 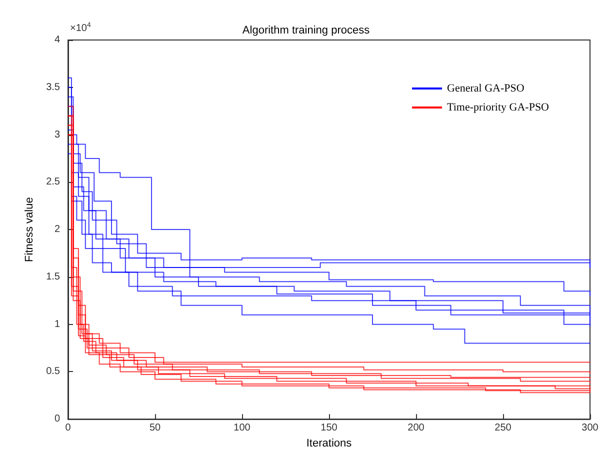 I want to click on x-tick-label: 0, so click(x=68, y=428).